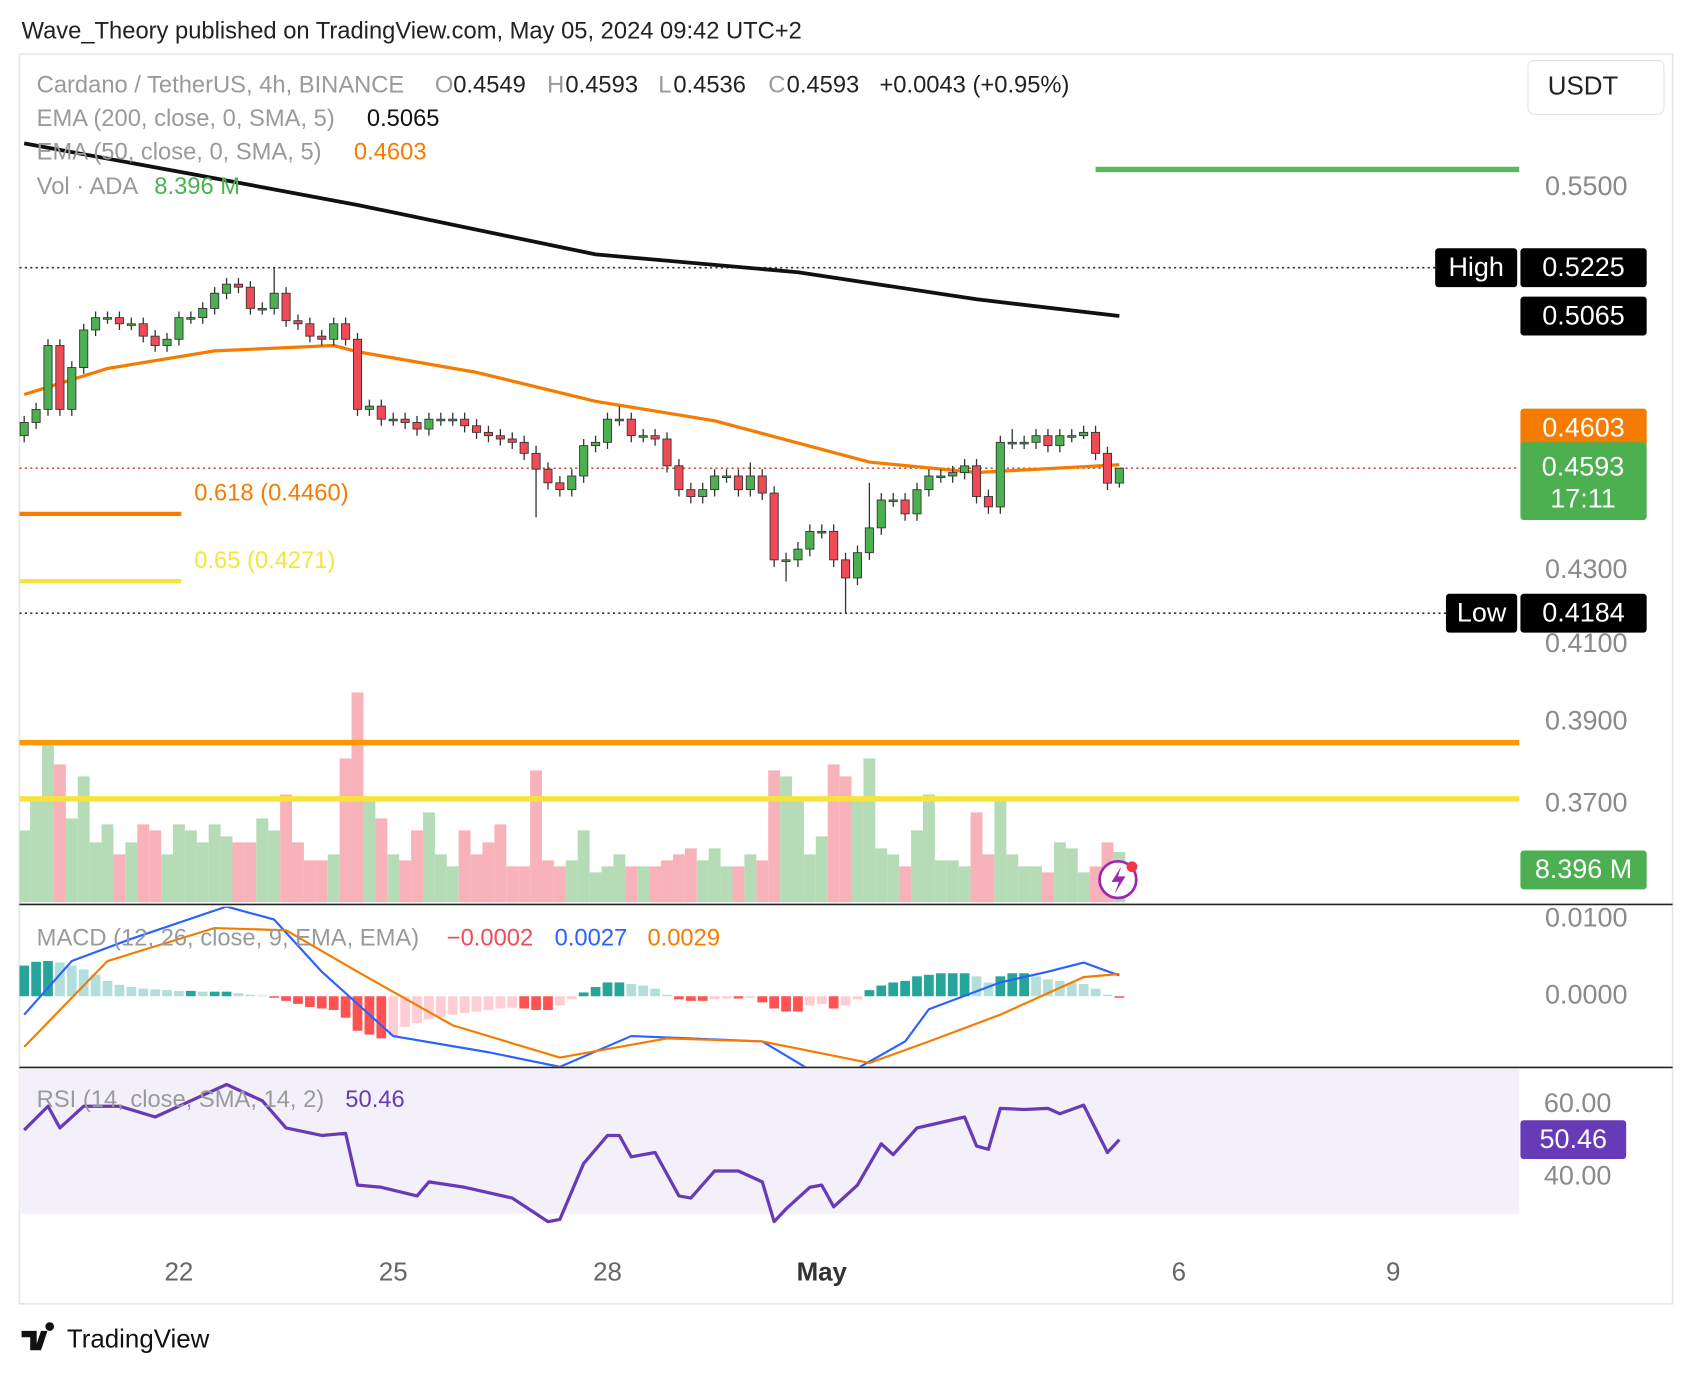 The width and height of the screenshot is (1692, 1374). I want to click on ema200-price-text: 0.5065, so click(1583, 315).